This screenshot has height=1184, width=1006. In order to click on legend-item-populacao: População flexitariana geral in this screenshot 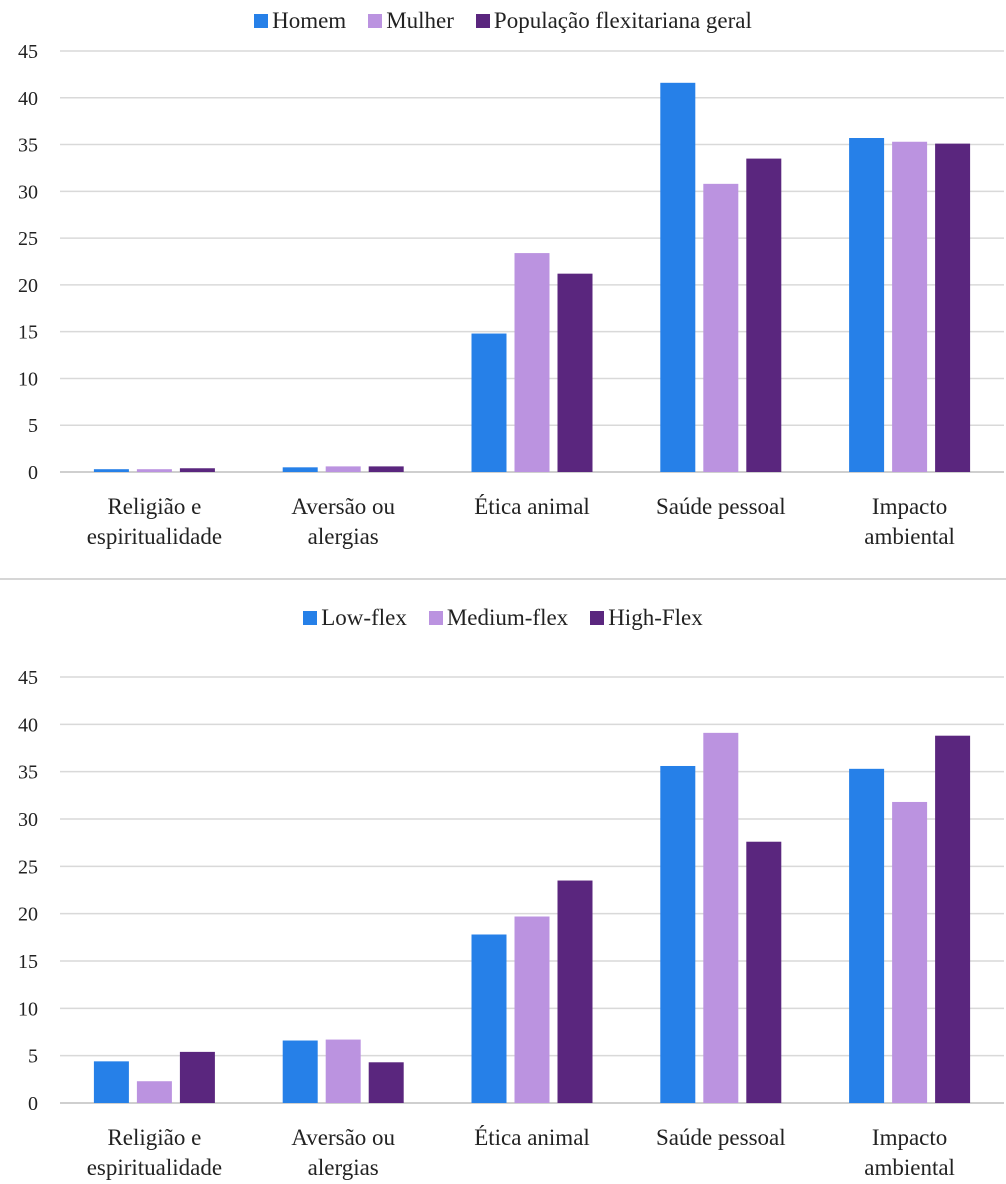, I will do `click(613, 21)`.